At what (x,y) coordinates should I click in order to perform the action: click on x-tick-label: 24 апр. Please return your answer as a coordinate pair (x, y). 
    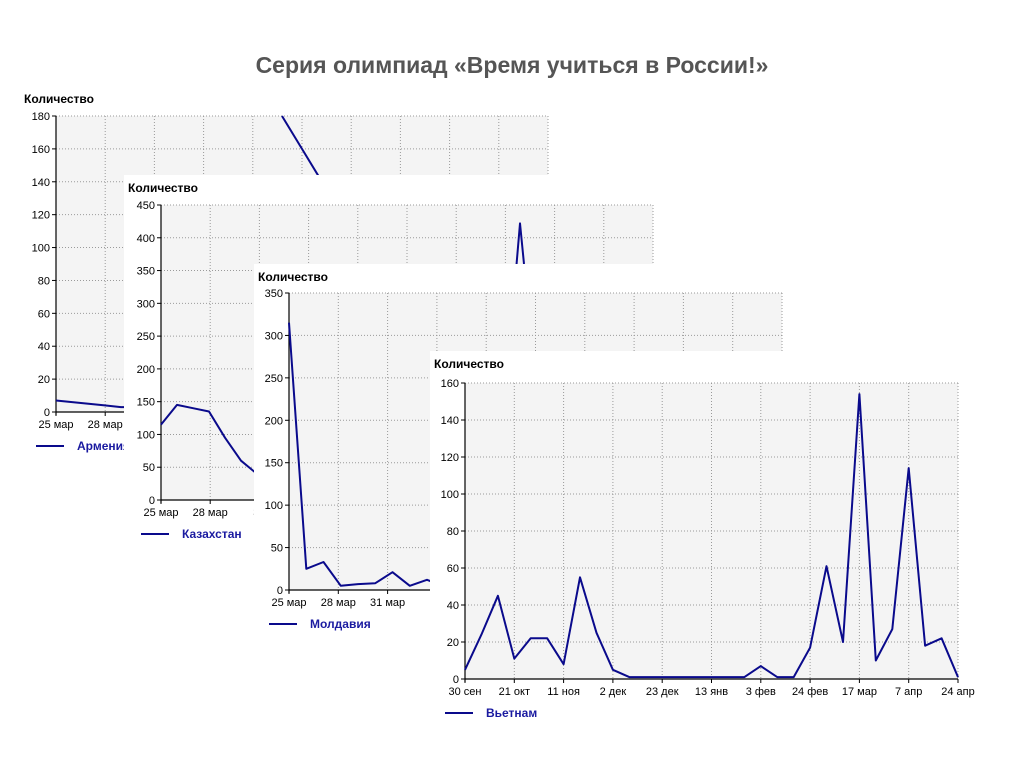
    Looking at the image, I should click on (957, 692).